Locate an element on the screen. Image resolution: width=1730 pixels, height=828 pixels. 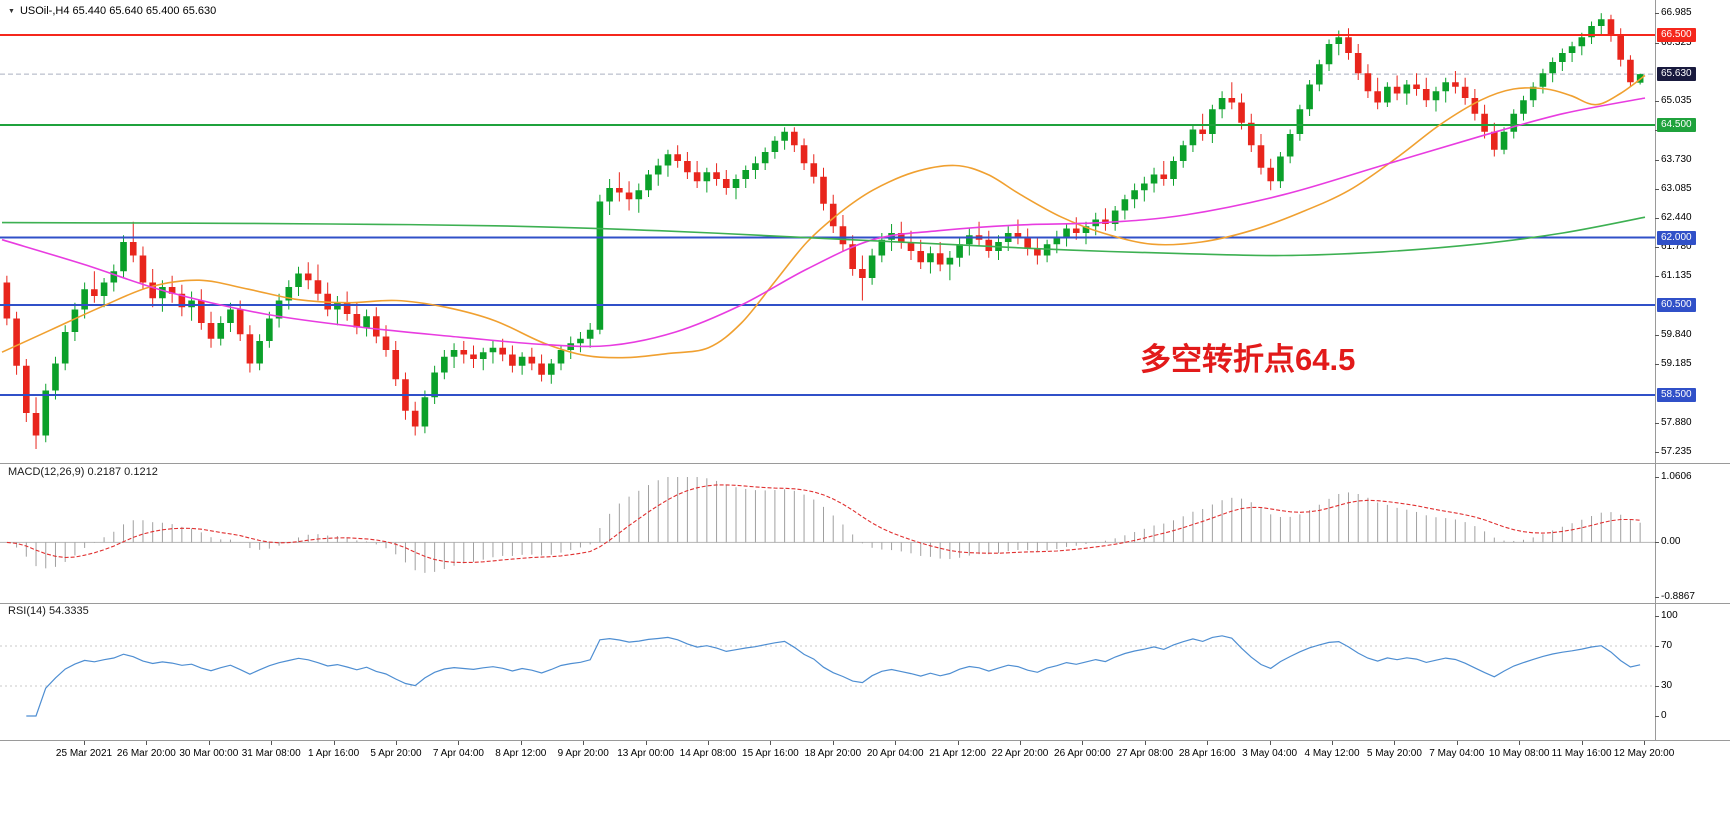
time-label: 5 Apr 20:00 is located at coordinates (396, 753).